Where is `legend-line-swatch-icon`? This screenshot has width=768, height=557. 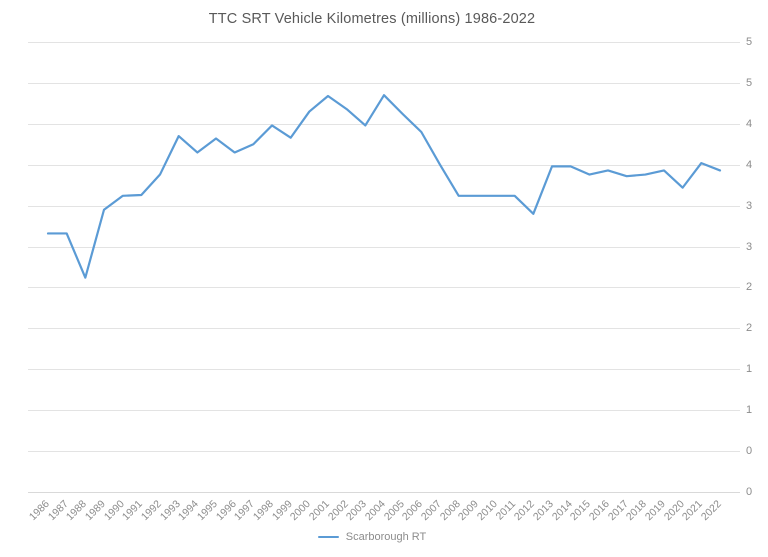 legend-line-swatch-icon is located at coordinates (328, 537).